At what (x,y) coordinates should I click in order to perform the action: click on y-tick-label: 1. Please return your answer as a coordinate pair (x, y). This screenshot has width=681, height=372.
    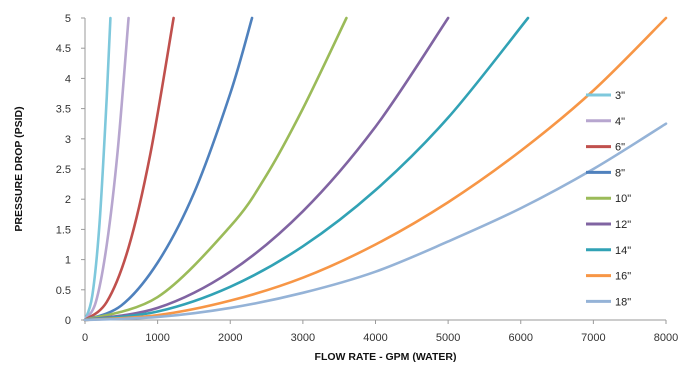
    Looking at the image, I should click on (68, 261).